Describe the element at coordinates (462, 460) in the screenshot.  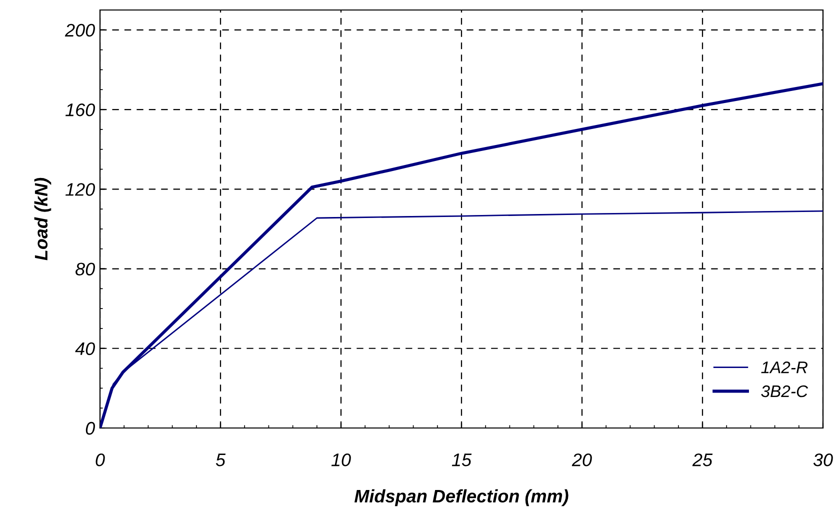
I see `x-tick-label: 15` at that location.